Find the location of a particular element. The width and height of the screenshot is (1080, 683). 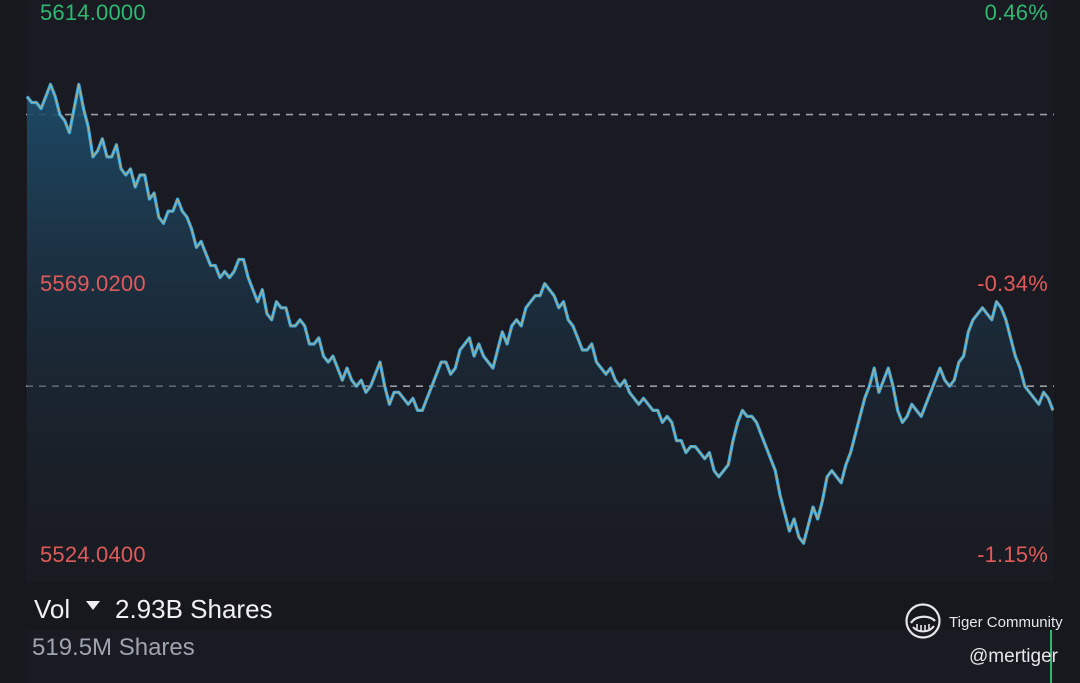

y-axis-left-middle: 5569.0200 is located at coordinates (93, 283).